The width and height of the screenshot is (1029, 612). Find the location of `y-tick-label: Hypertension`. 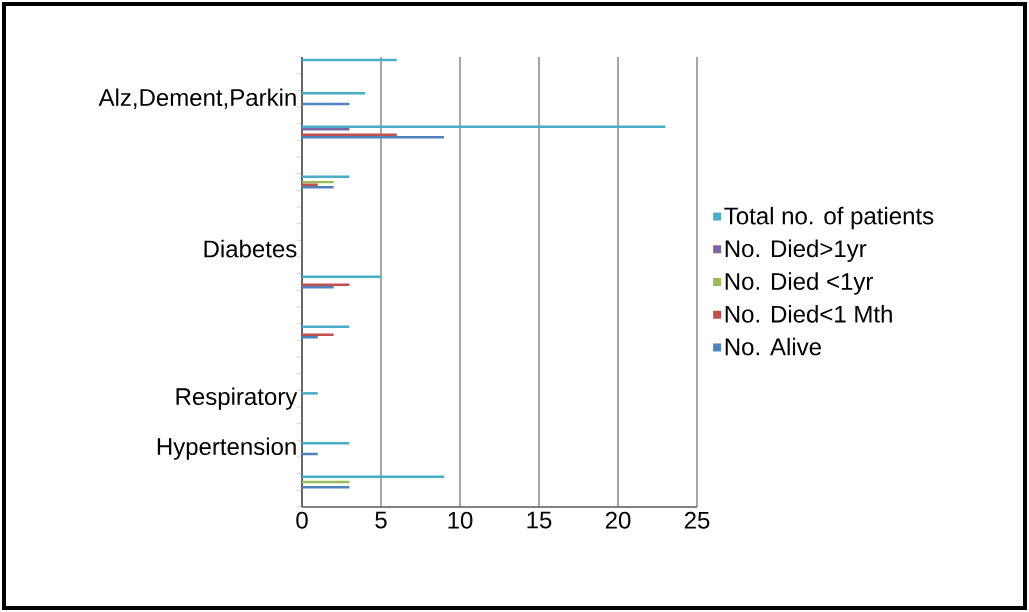

y-tick-label: Hypertension is located at coordinates (226, 448).